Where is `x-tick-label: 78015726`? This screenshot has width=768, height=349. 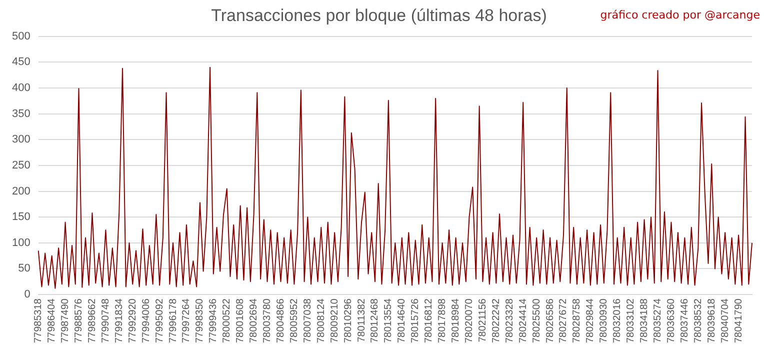
x-tick-label: 78015726 is located at coordinates (416, 321).